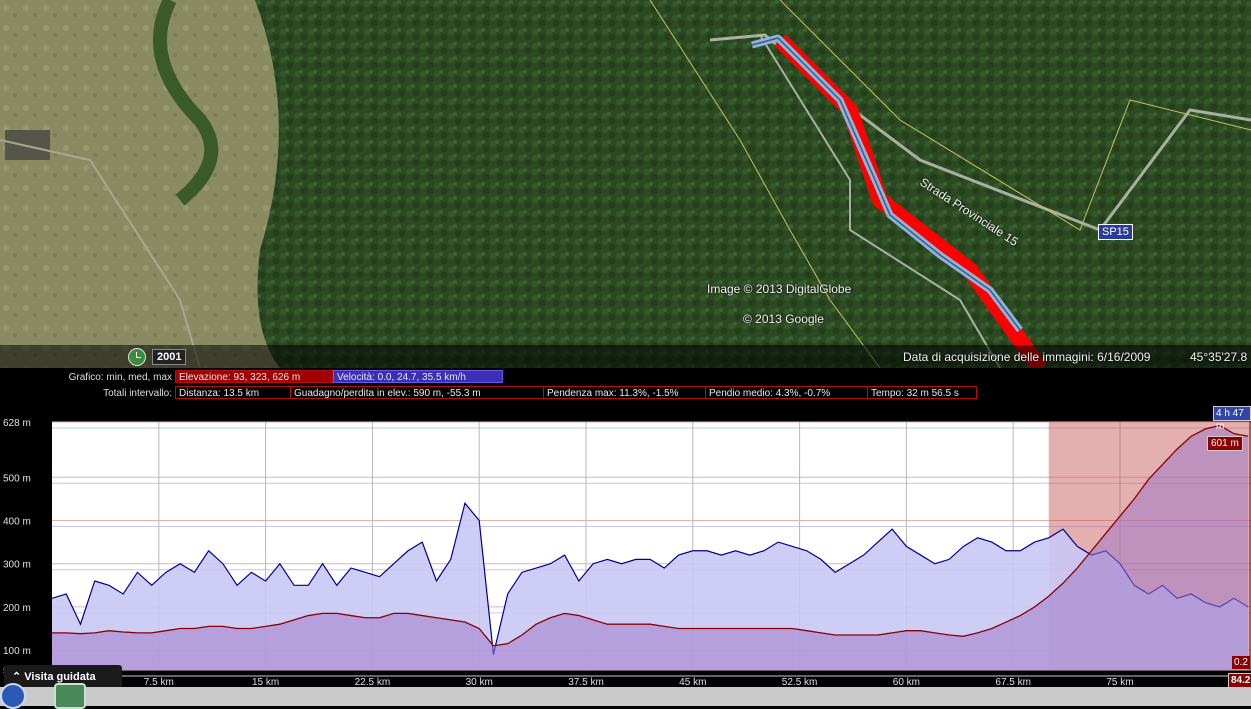 The height and width of the screenshot is (709, 1251). What do you see at coordinates (13, 696) in the screenshot?
I see `app-icon` at bounding box center [13, 696].